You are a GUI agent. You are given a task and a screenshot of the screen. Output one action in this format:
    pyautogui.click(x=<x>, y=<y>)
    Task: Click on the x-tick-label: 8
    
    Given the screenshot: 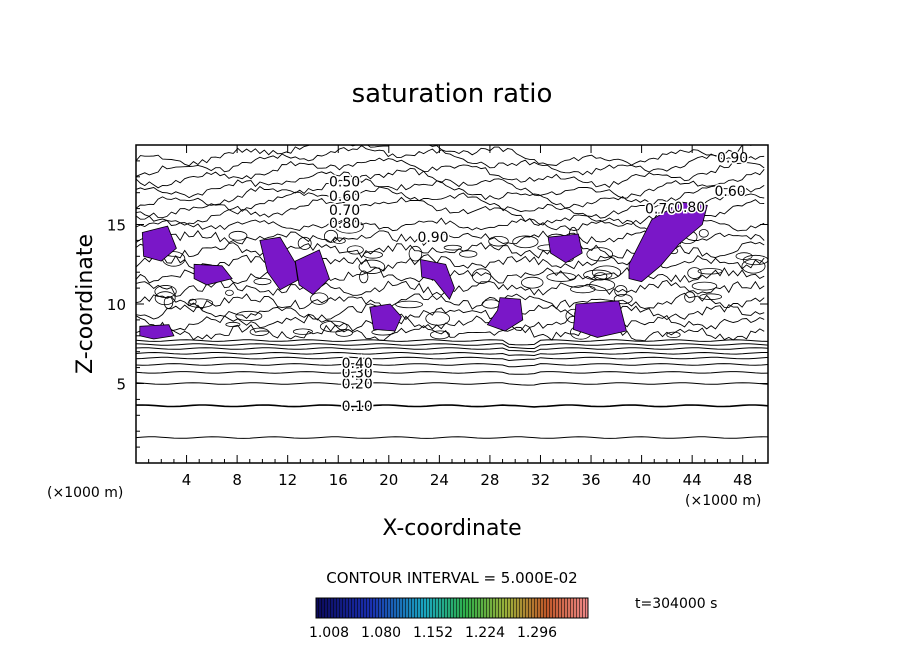 What is the action you would take?
    pyautogui.click(x=237, y=480)
    